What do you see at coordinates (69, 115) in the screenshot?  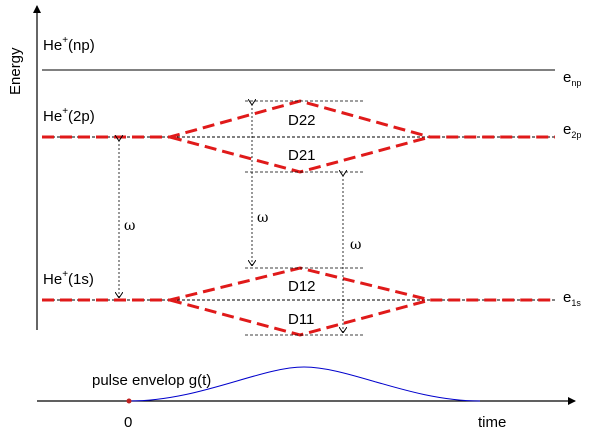 I see `state-label-2p: He+(2p)` at bounding box center [69, 115].